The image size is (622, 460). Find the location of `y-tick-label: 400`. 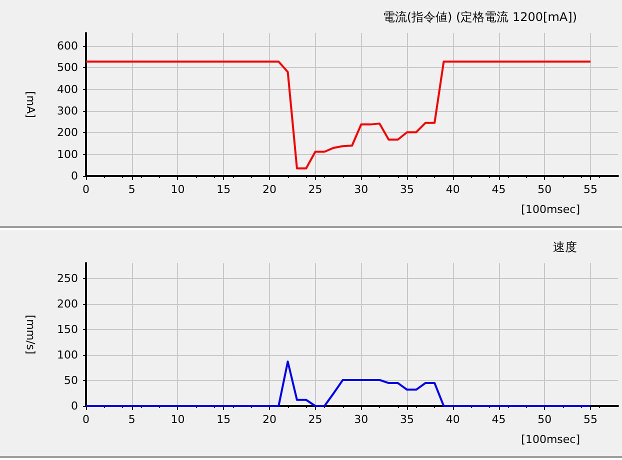

y-tick-label: 400 is located at coordinates (67, 89).